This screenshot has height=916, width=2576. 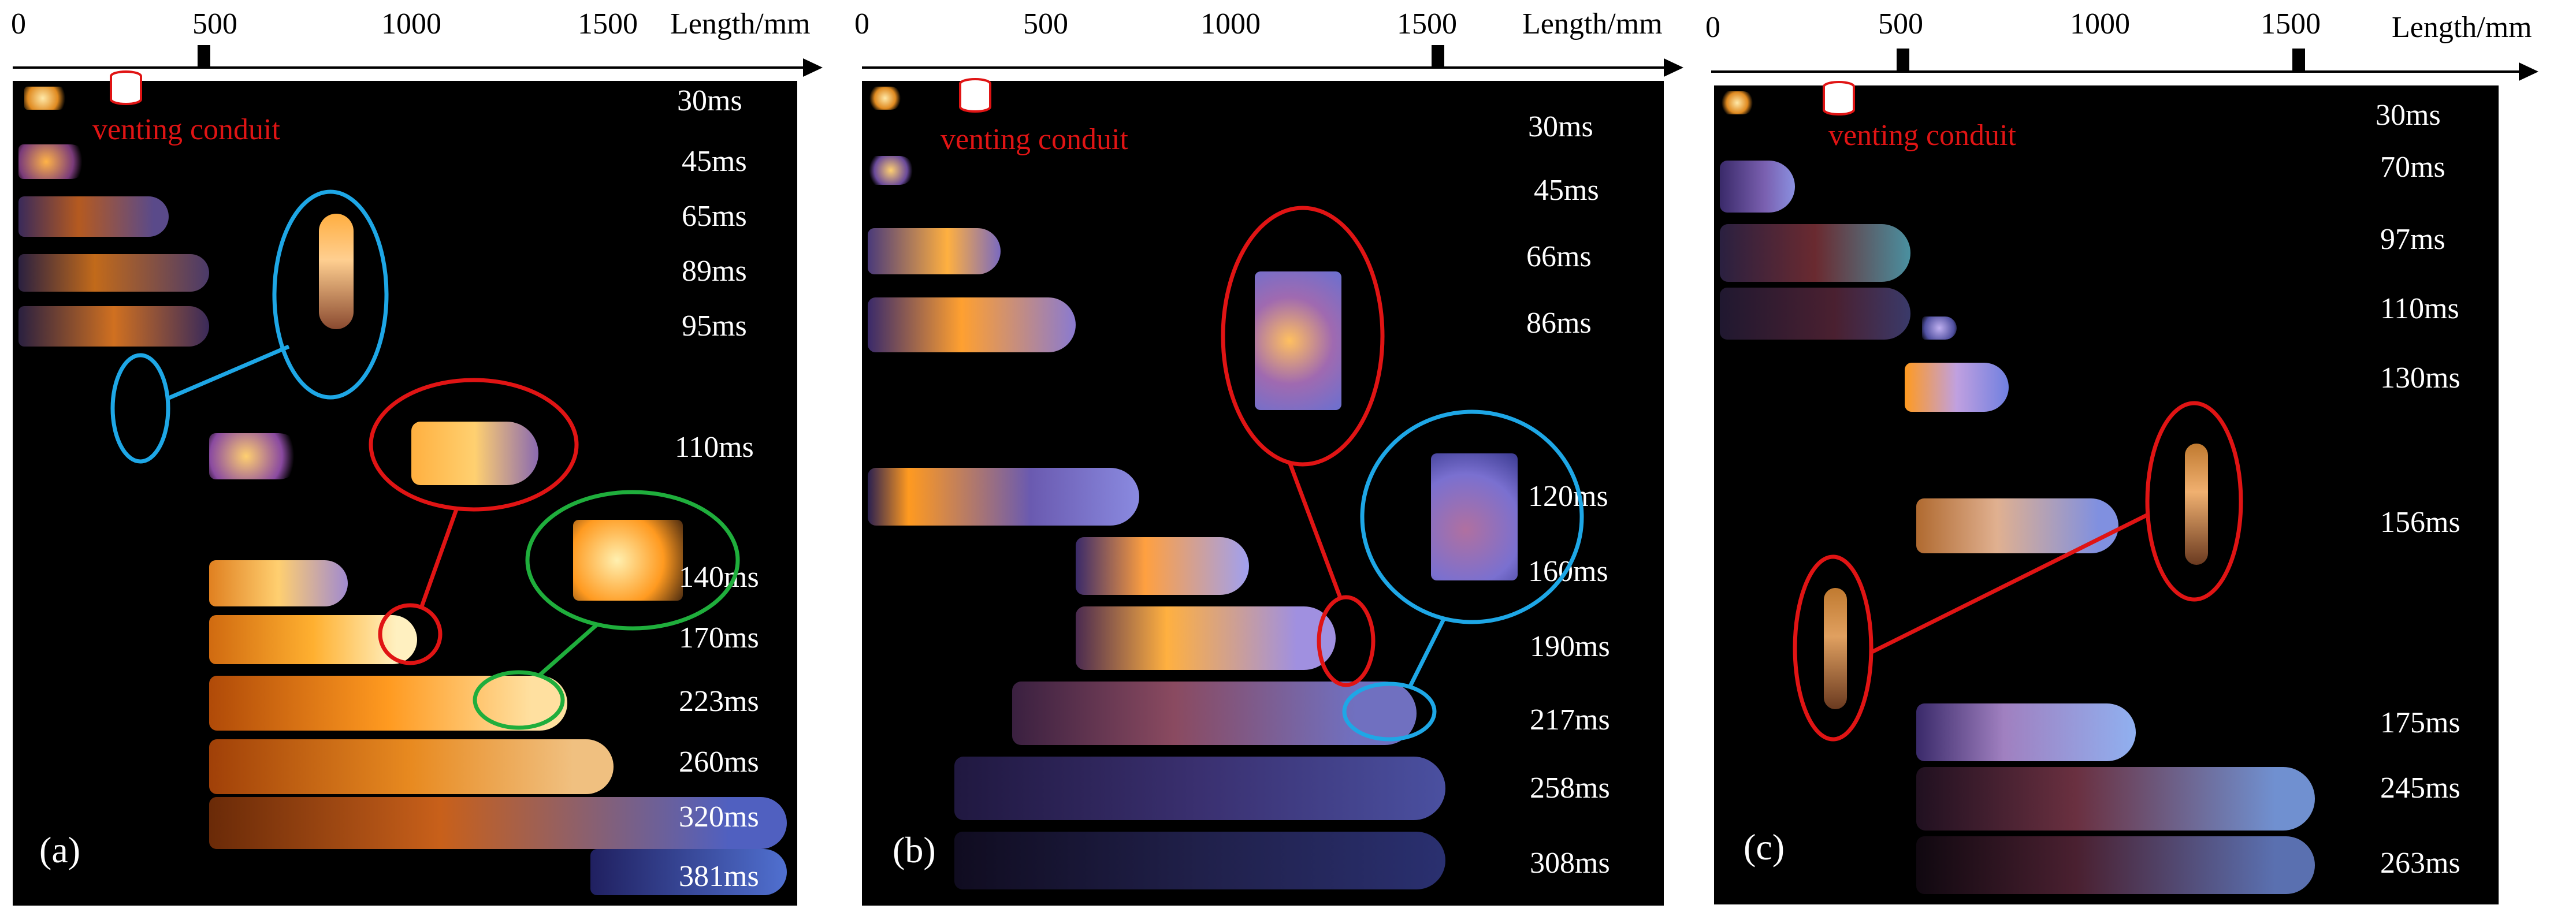 I want to click on time-c-3: 110ms, so click(x=2419, y=308).